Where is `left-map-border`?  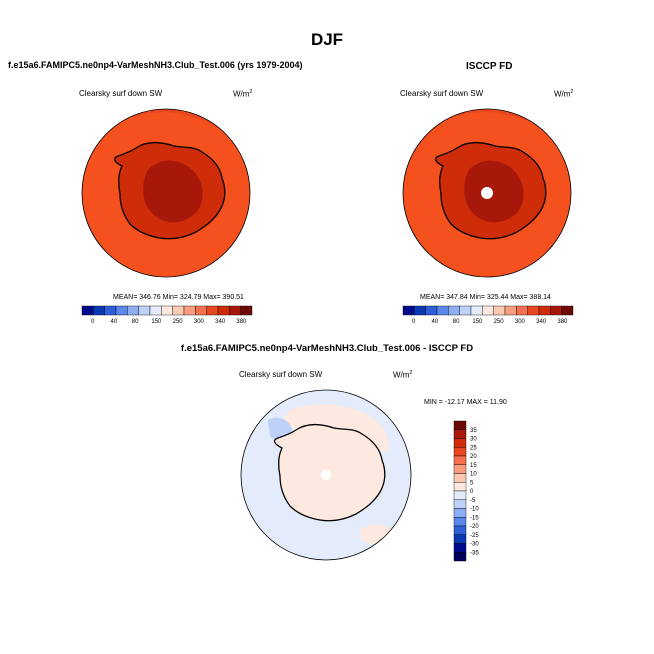 left-map-border is located at coordinates (166, 193).